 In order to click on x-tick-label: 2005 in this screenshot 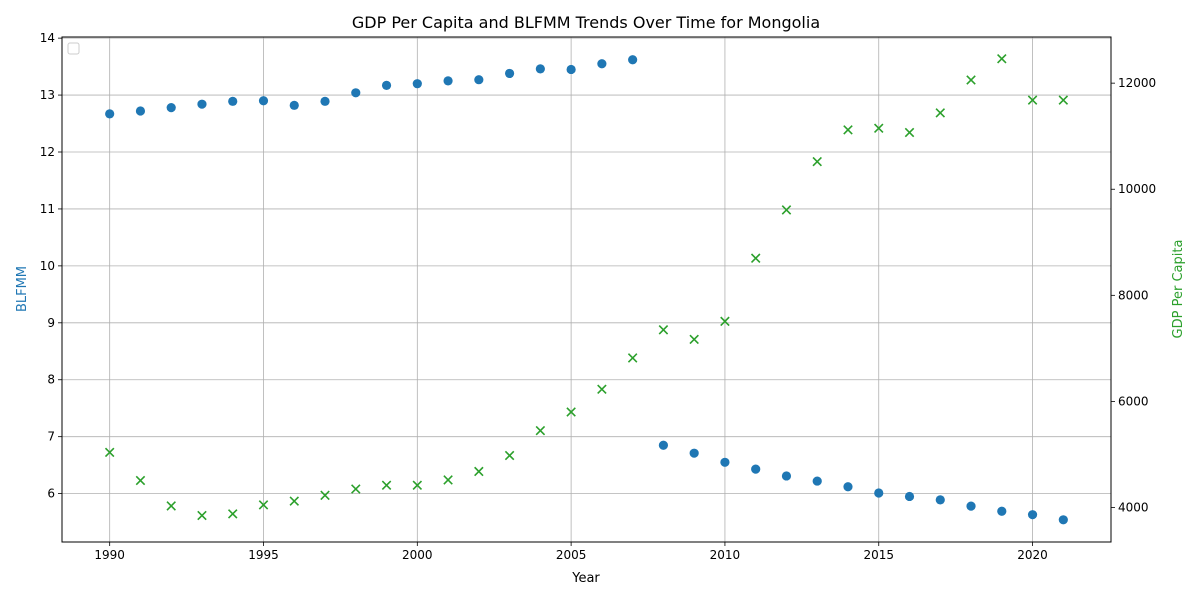, I will do `click(571, 555)`.